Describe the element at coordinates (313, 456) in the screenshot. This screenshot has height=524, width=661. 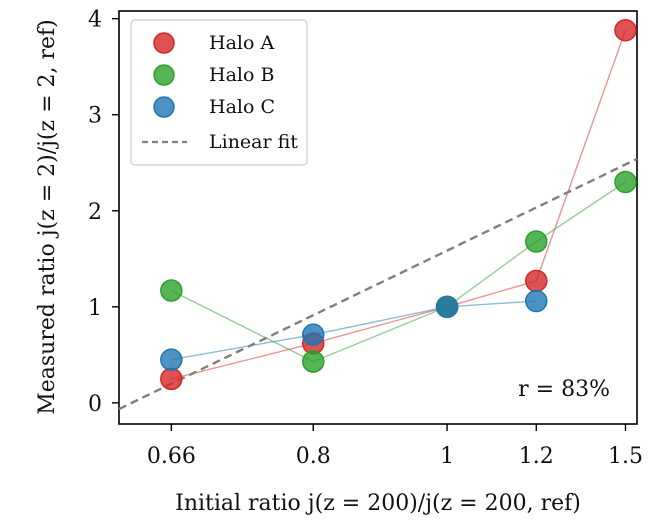
I see `x-tick-label: 0.8` at that location.